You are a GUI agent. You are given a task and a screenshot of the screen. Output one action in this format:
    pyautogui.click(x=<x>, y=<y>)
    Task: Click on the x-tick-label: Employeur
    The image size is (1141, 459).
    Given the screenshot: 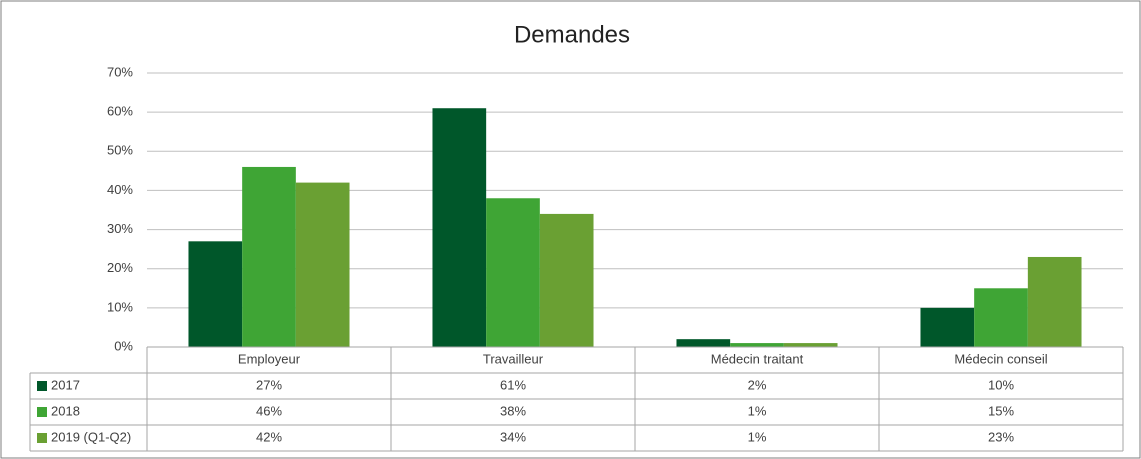 What is the action you would take?
    pyautogui.click(x=269, y=358)
    